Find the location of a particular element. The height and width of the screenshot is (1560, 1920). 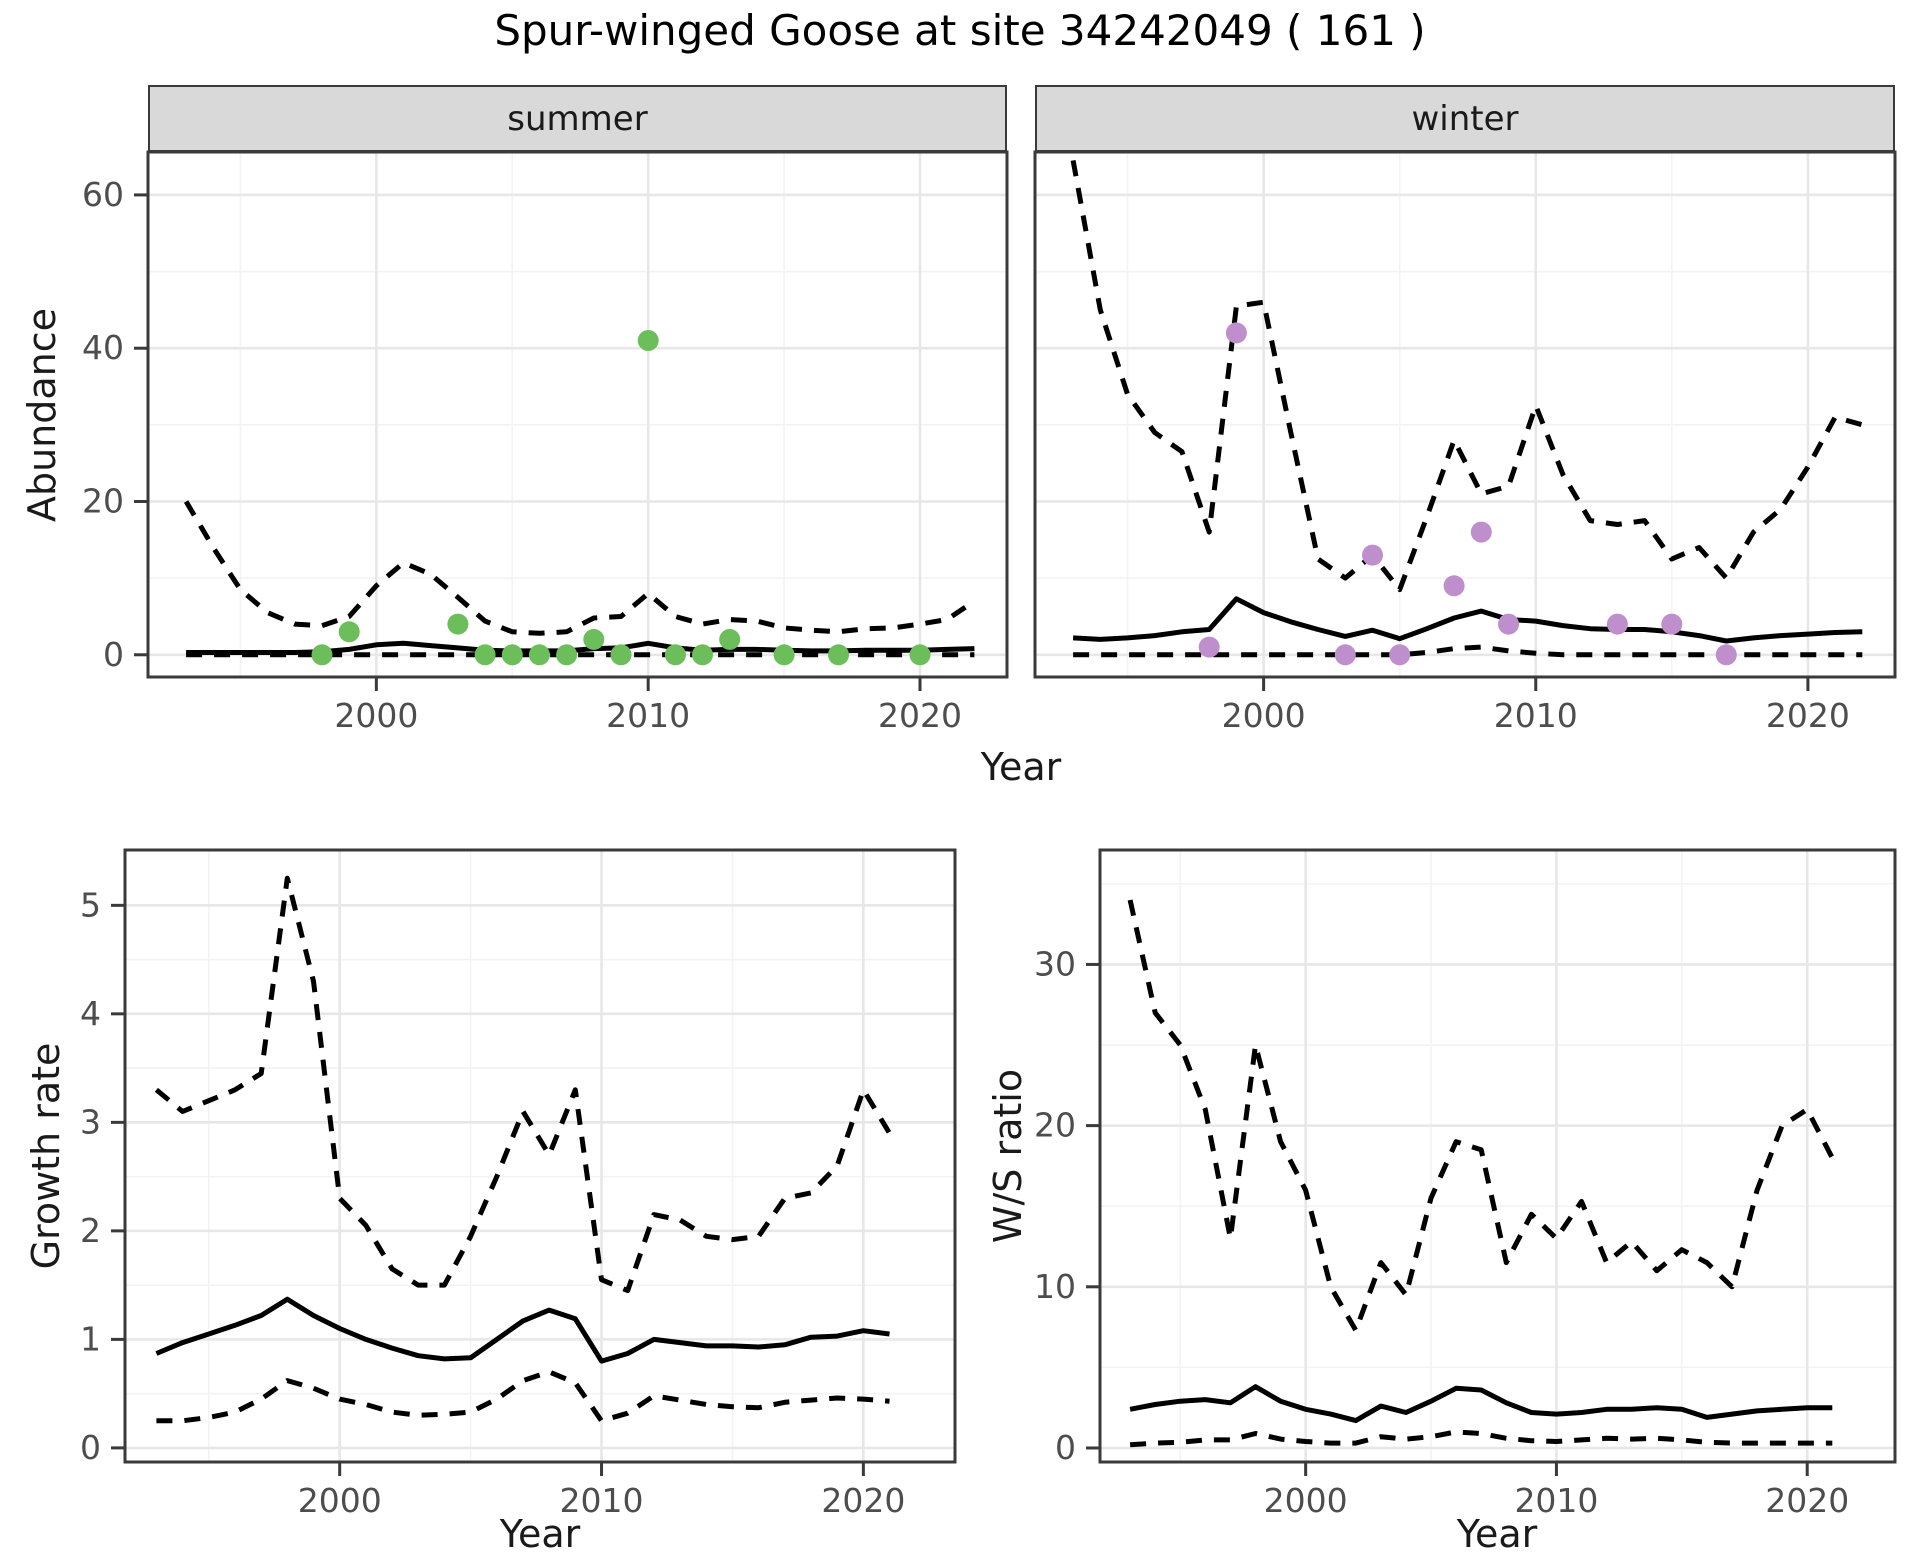

facet-strip-winter: winter is located at coordinates (1465, 118).